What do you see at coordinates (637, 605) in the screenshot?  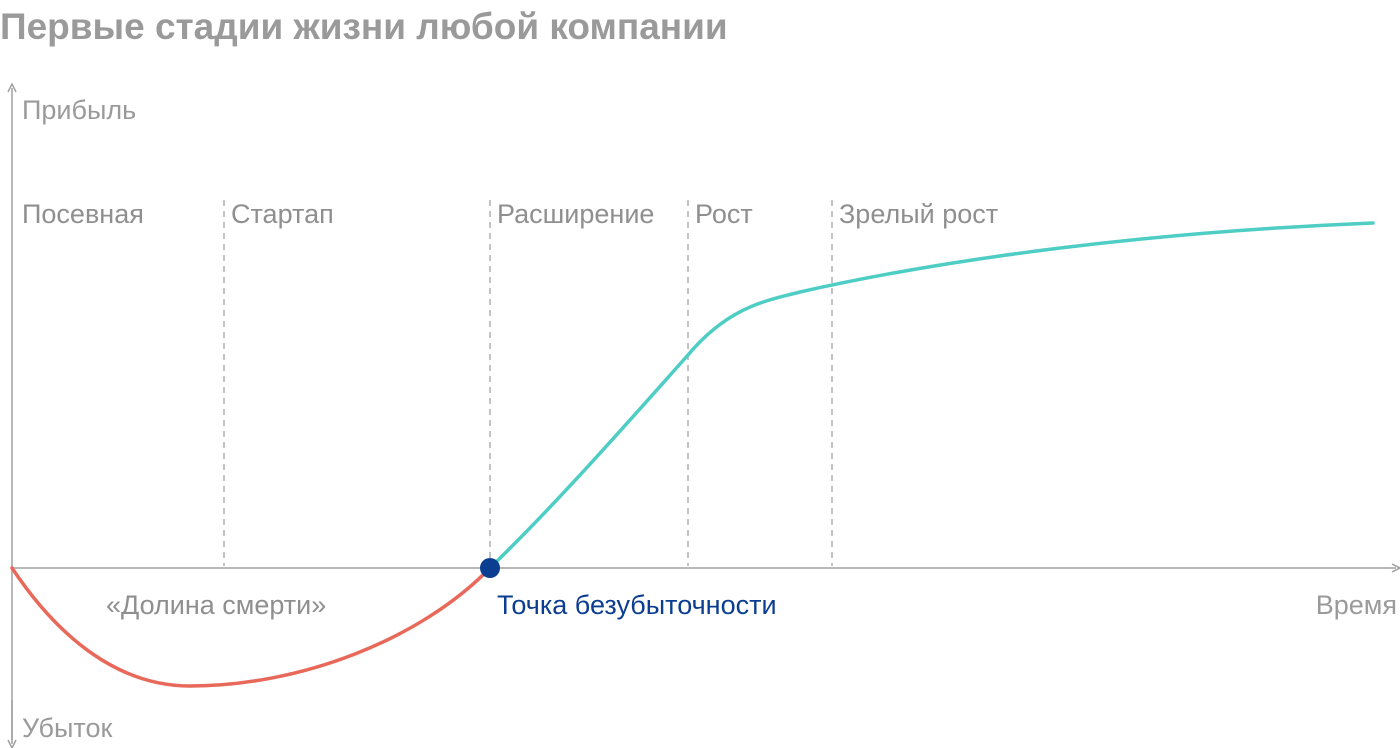 I see `break-even-point-label: Точка безубыточности` at bounding box center [637, 605].